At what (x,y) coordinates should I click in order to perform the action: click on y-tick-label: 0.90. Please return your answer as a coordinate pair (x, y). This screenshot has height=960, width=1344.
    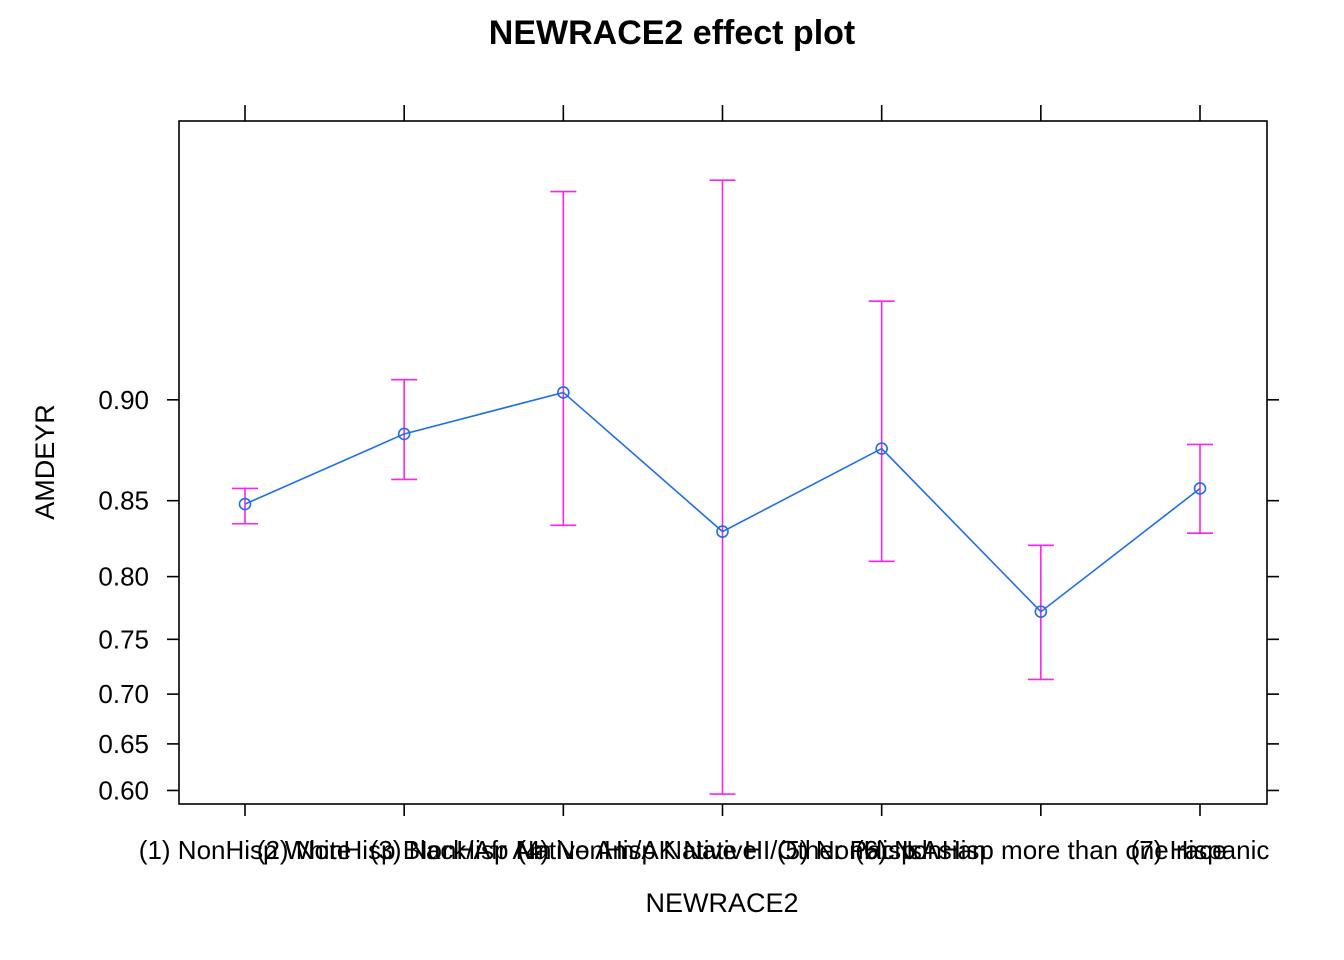
    Looking at the image, I should click on (123, 400).